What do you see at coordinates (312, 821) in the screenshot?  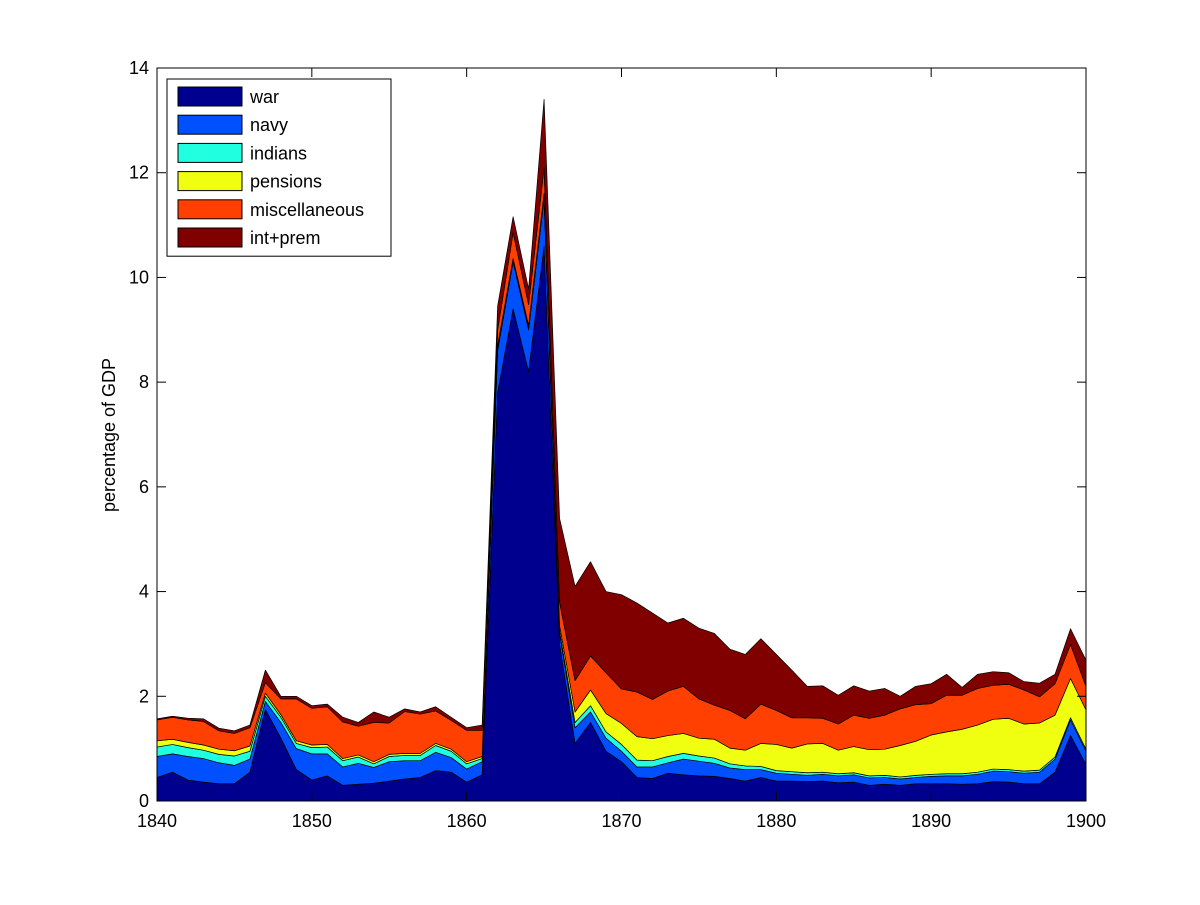 I see `x-tick-label: 1850` at bounding box center [312, 821].